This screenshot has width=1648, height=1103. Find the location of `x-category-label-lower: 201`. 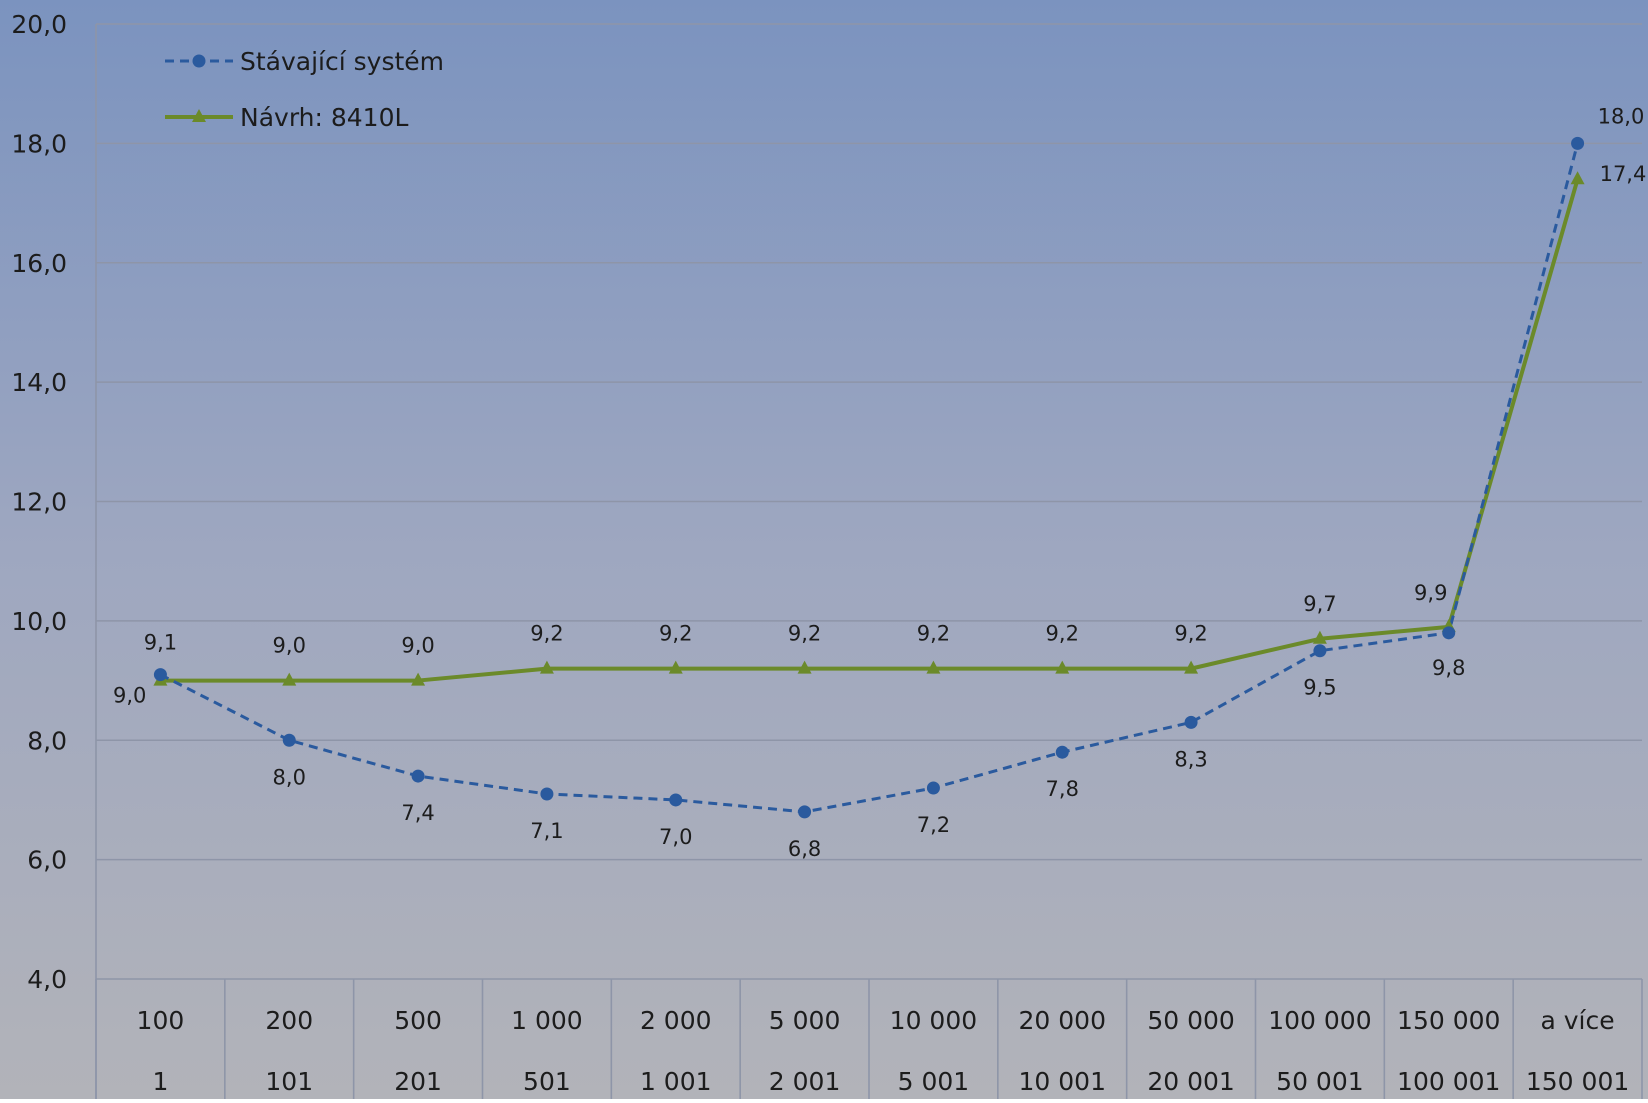

x-category-label-lower: 201 is located at coordinates (418, 1081).